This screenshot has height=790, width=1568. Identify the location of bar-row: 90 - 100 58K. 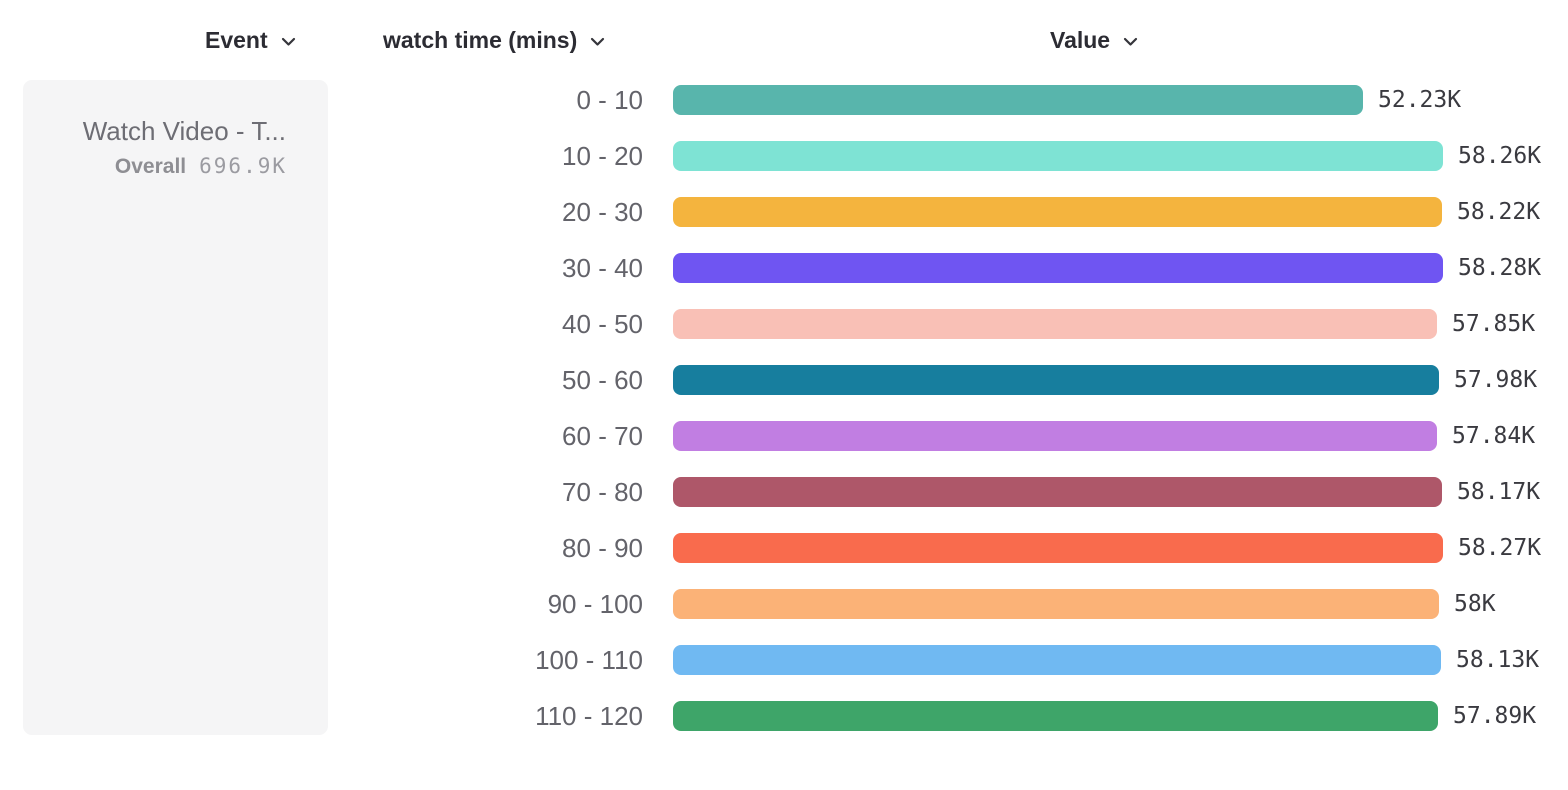
(770, 604).